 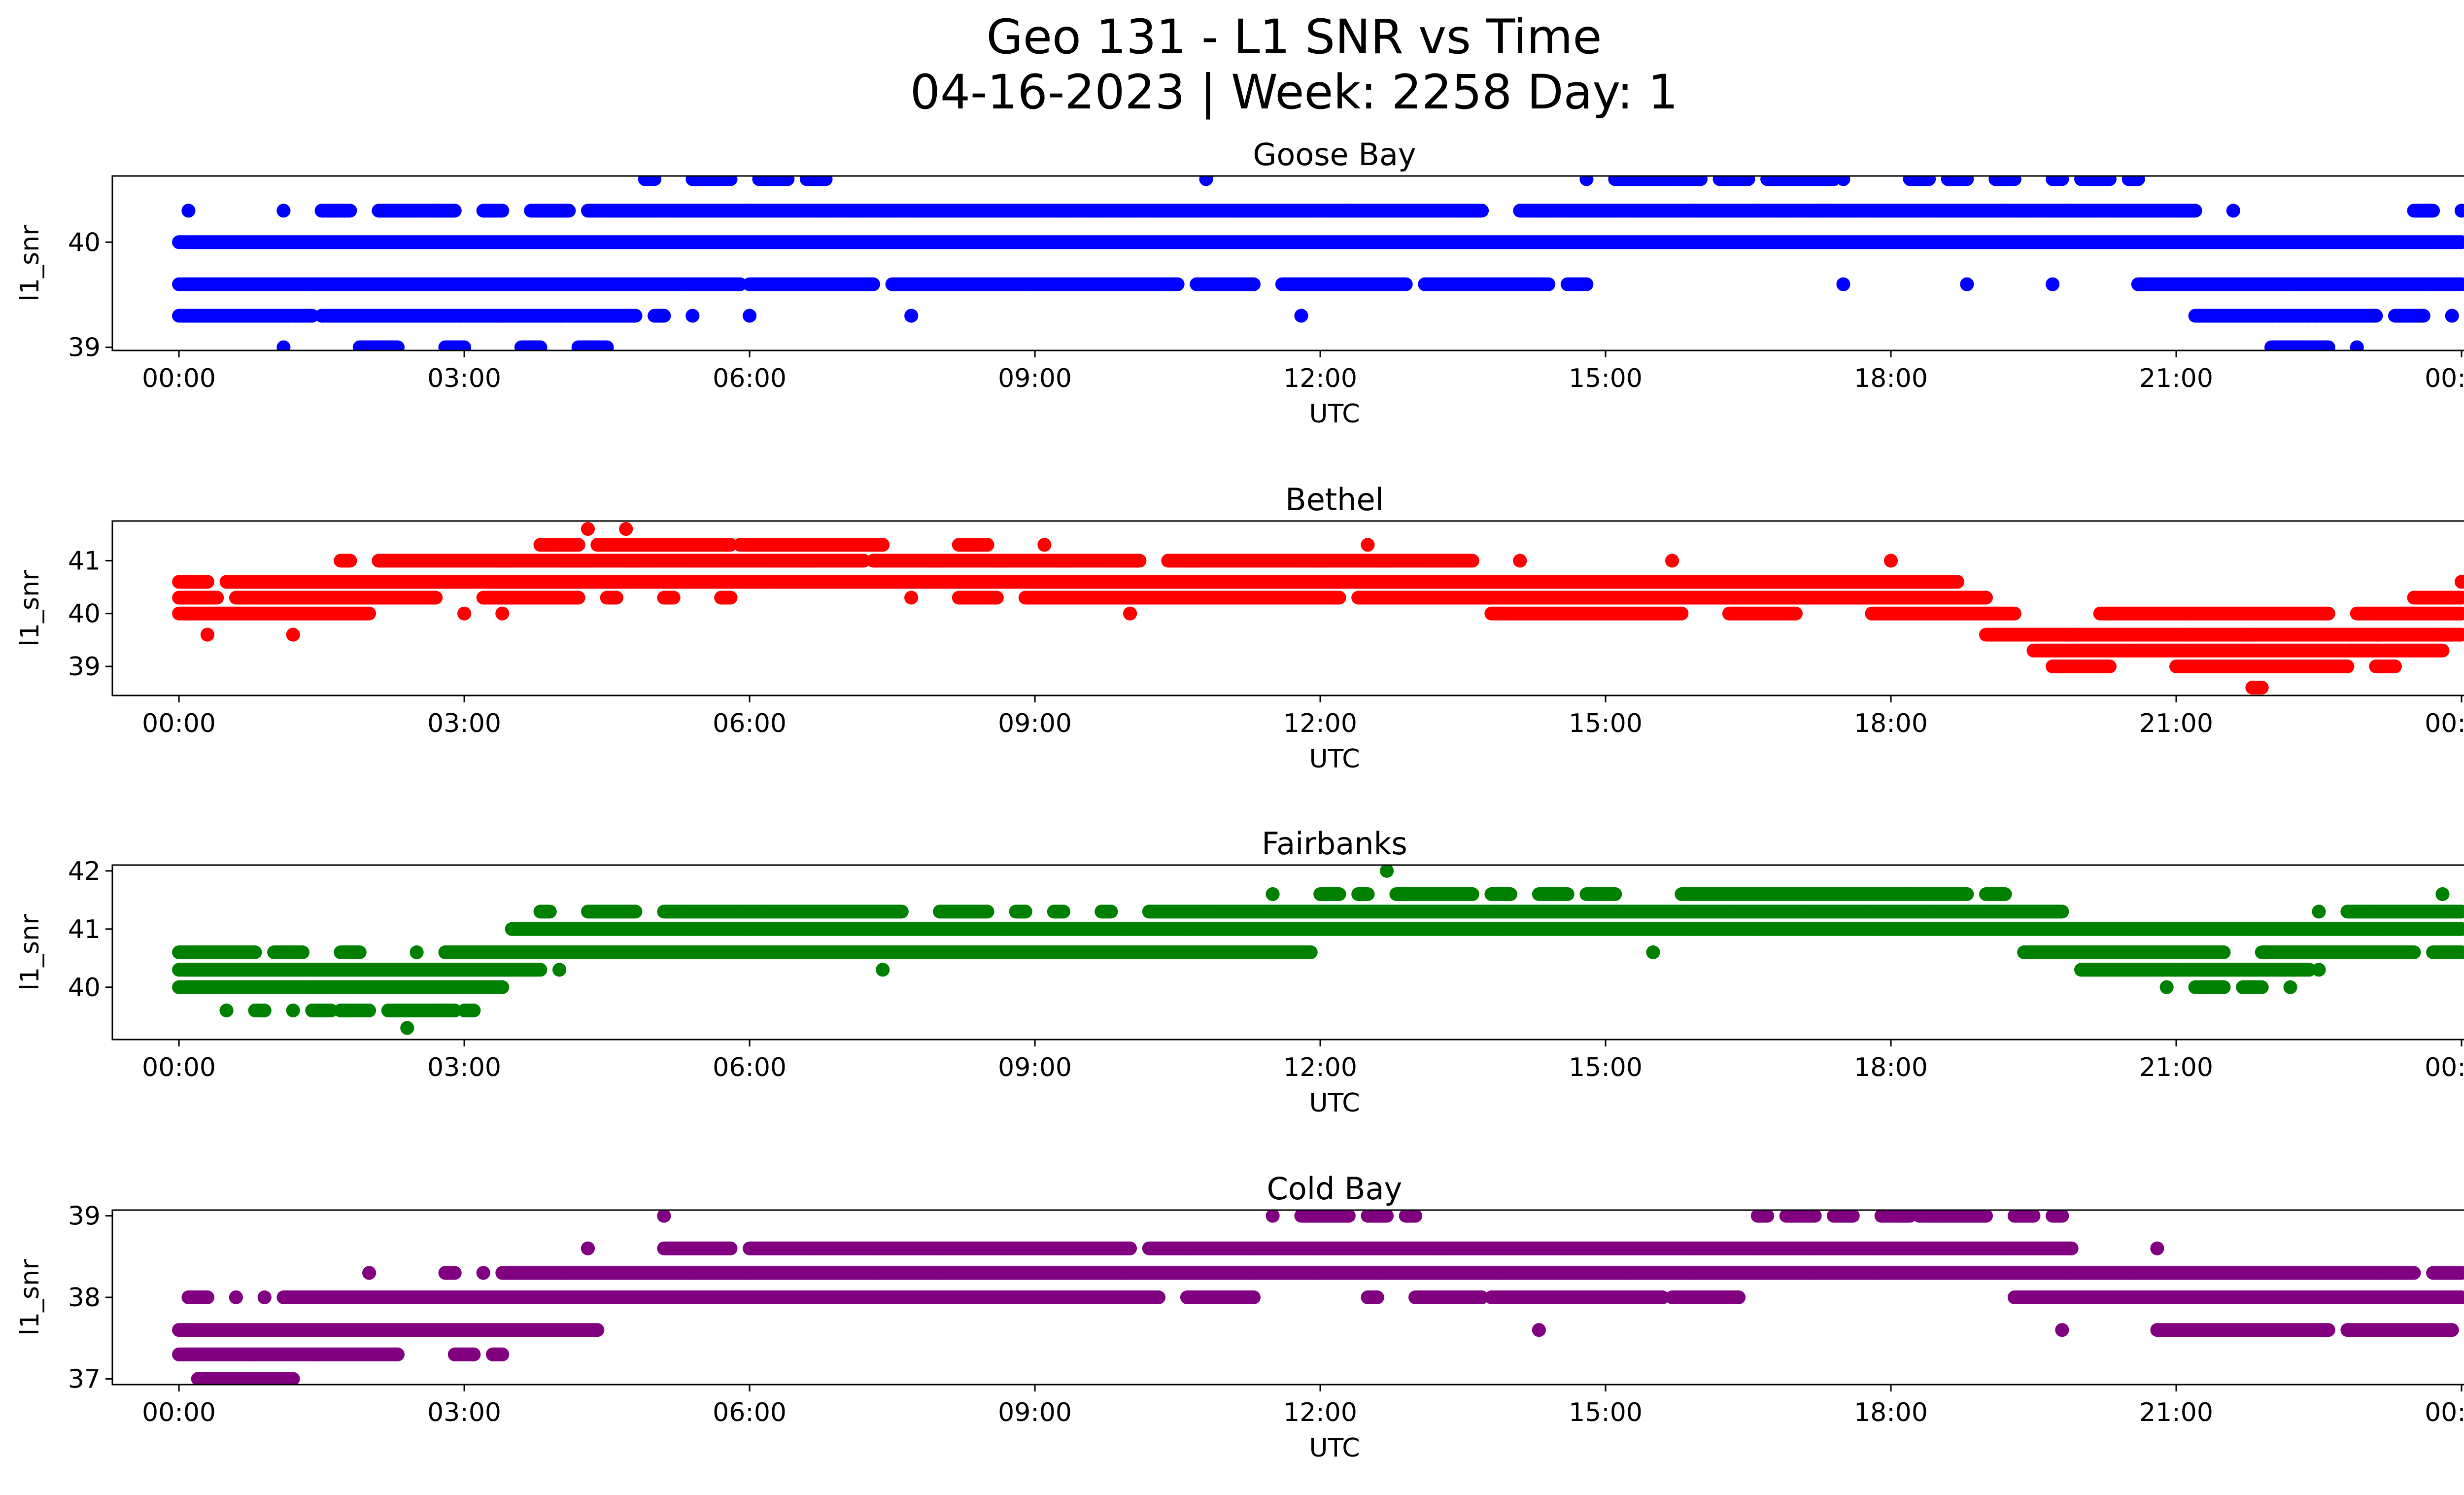 What do you see at coordinates (1318, 263) in the screenshot?
I see `scatter-points` at bounding box center [1318, 263].